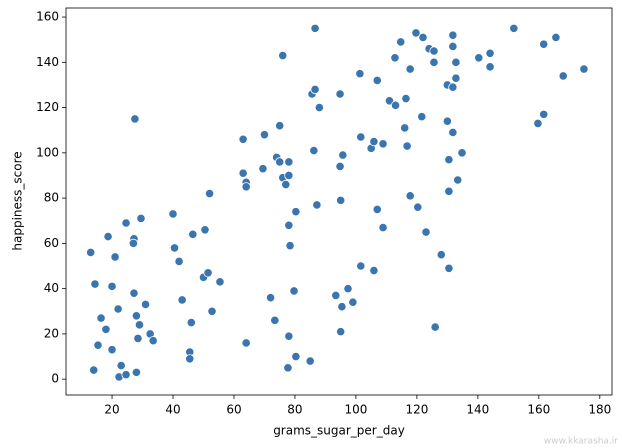 The width and height of the screenshot is (622, 448). Describe the element at coordinates (581, 442) in the screenshot. I see `watermark: www.kkarasha.ir` at that location.